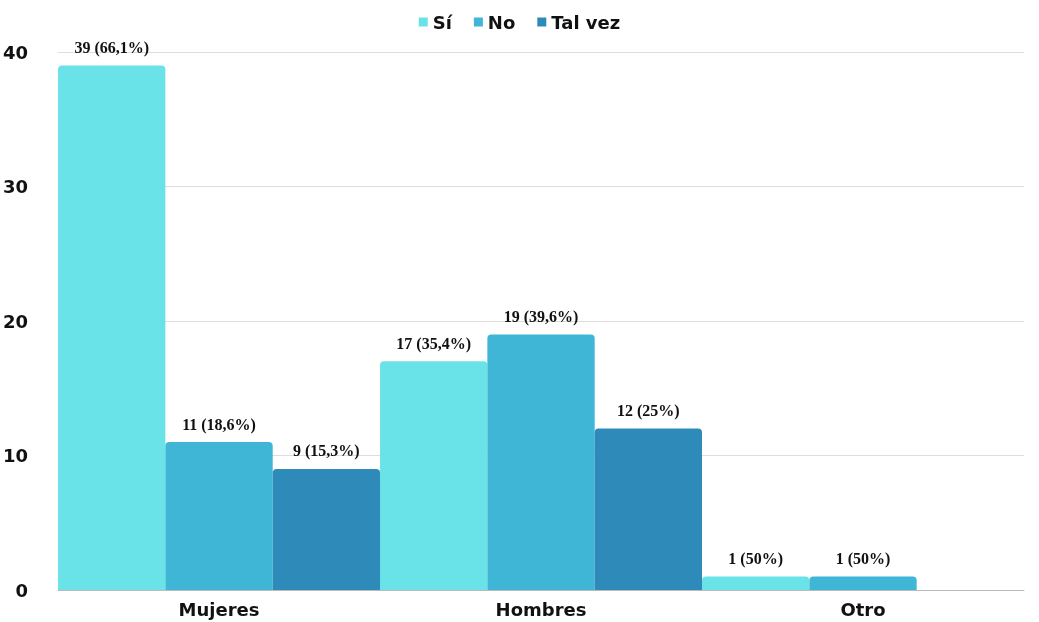  Describe the element at coordinates (326, 451) in the screenshot. I see `data-label: 9 (15,3%)` at that location.